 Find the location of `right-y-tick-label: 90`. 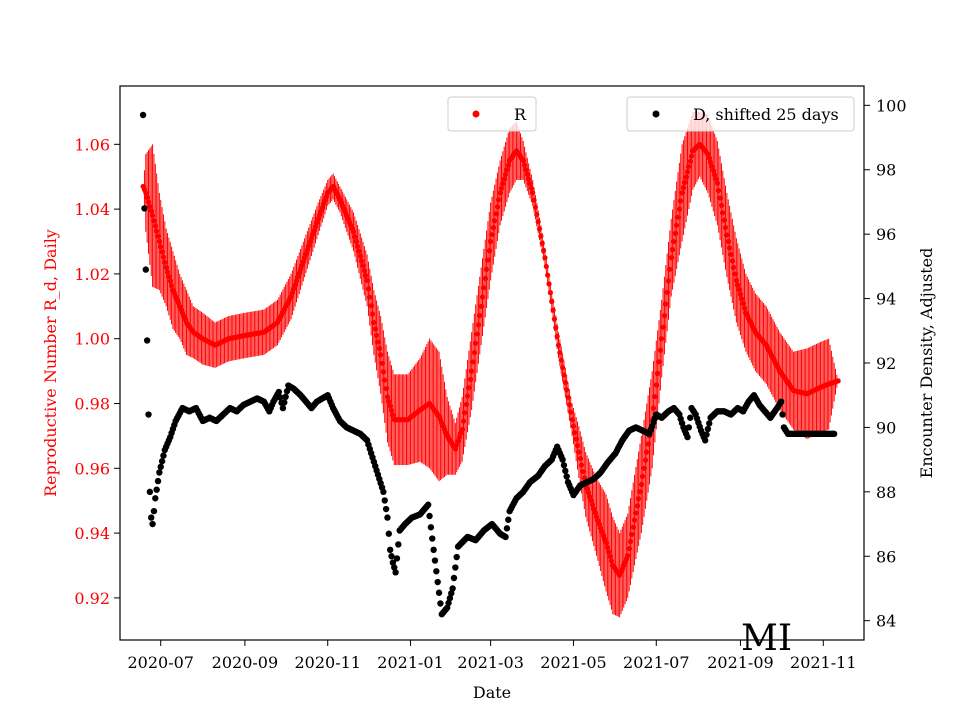

right-y-tick-label: 90 is located at coordinates (886, 427).